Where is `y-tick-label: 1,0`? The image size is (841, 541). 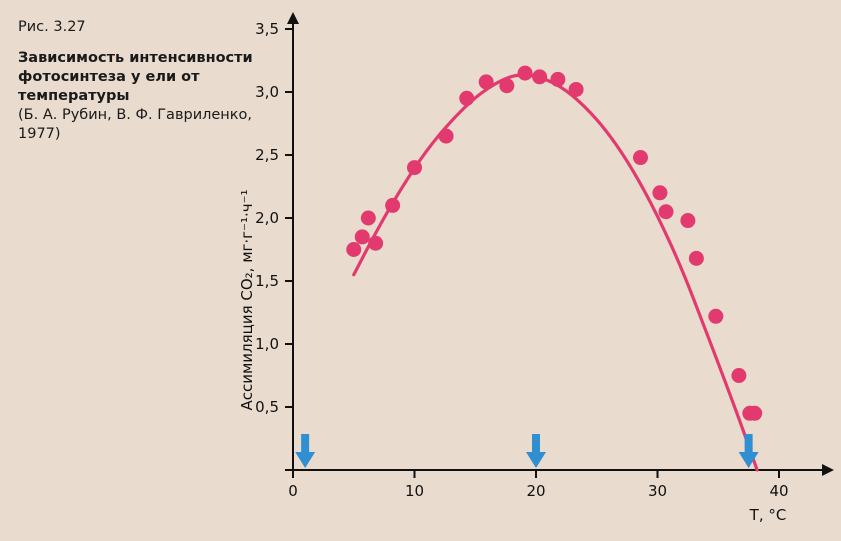
y-tick-label: 1,0 is located at coordinates (267, 344).